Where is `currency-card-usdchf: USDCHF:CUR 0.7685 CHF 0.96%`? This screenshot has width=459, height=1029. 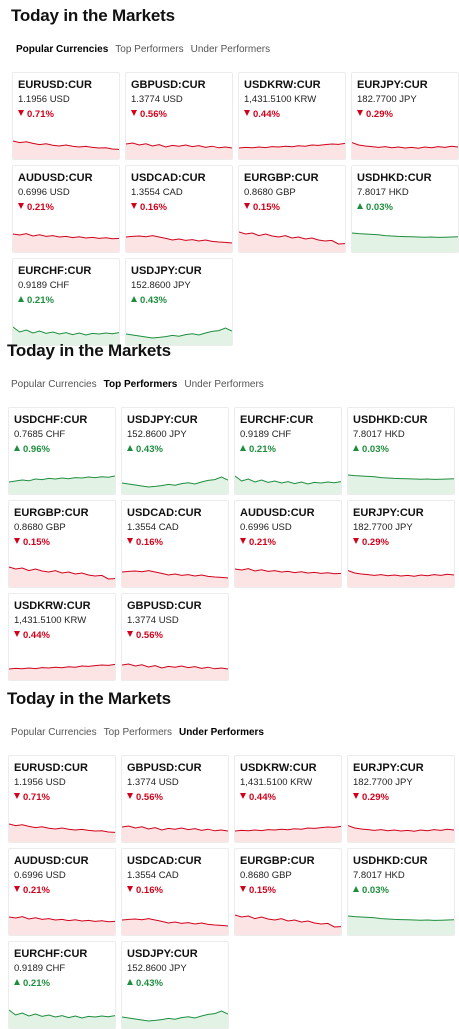 currency-card-usdchf: USDCHF:CUR 0.7685 CHF 0.96% is located at coordinates (62, 451).